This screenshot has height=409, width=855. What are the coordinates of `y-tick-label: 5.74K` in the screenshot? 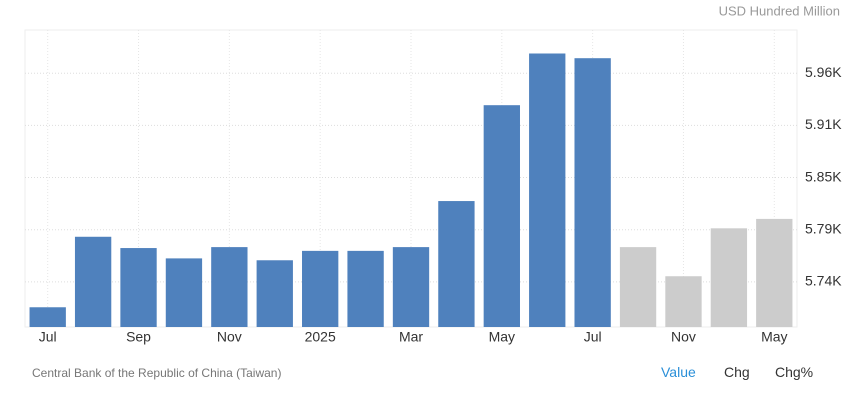 It's located at (823, 281).